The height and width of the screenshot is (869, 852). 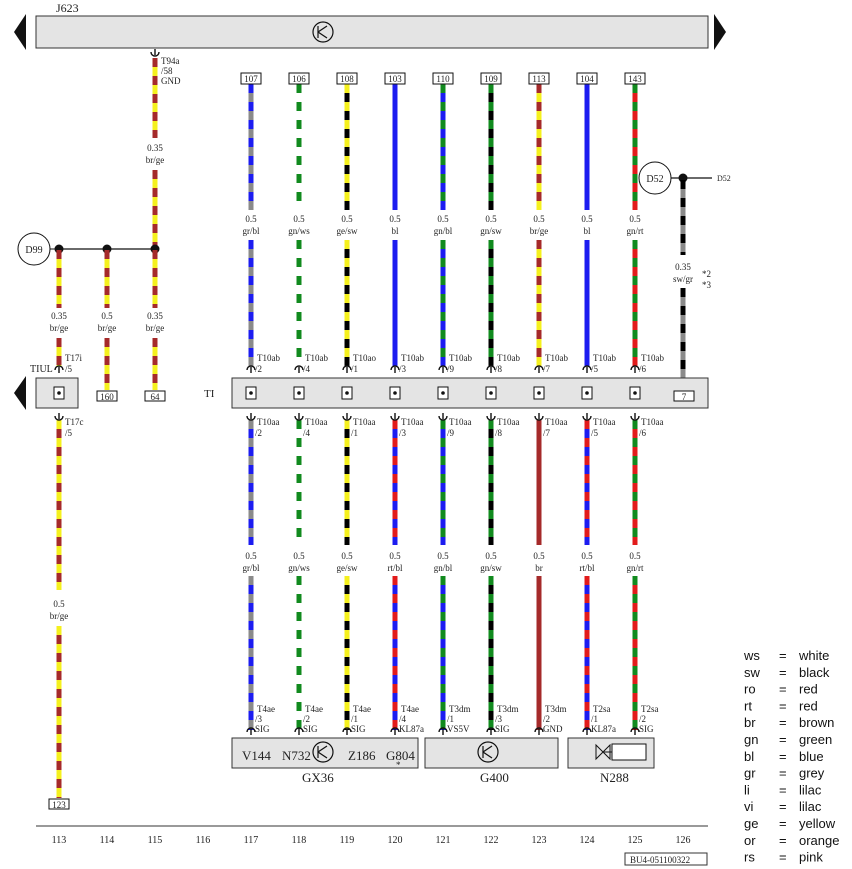 I want to click on terminal-64: 64, so click(x=156, y=397).